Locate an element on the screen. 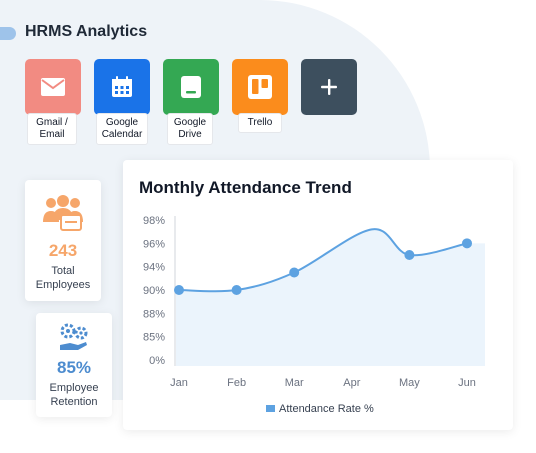  people-icon is located at coordinates (63, 213).